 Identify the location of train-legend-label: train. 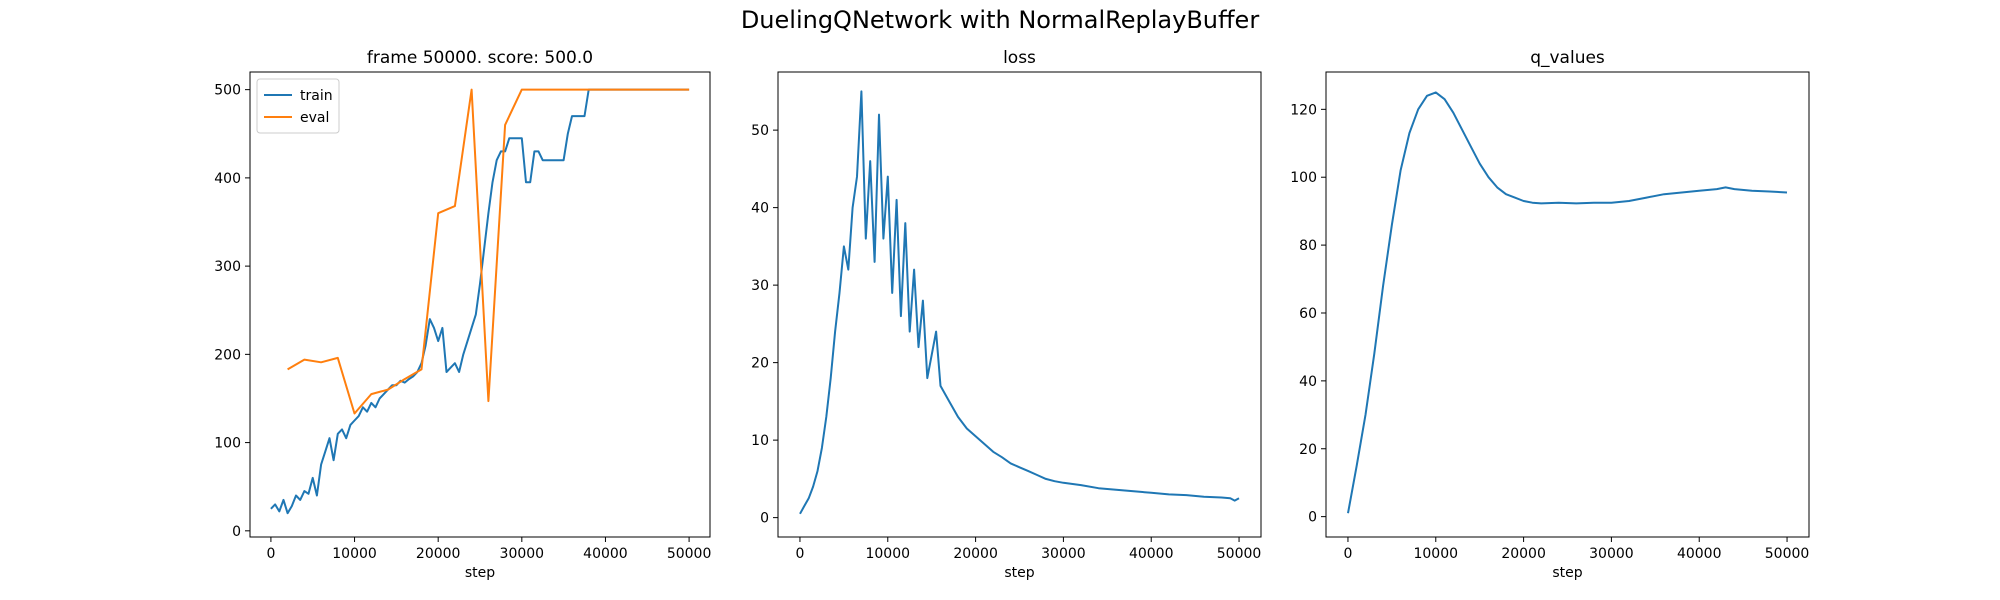
(316, 96).